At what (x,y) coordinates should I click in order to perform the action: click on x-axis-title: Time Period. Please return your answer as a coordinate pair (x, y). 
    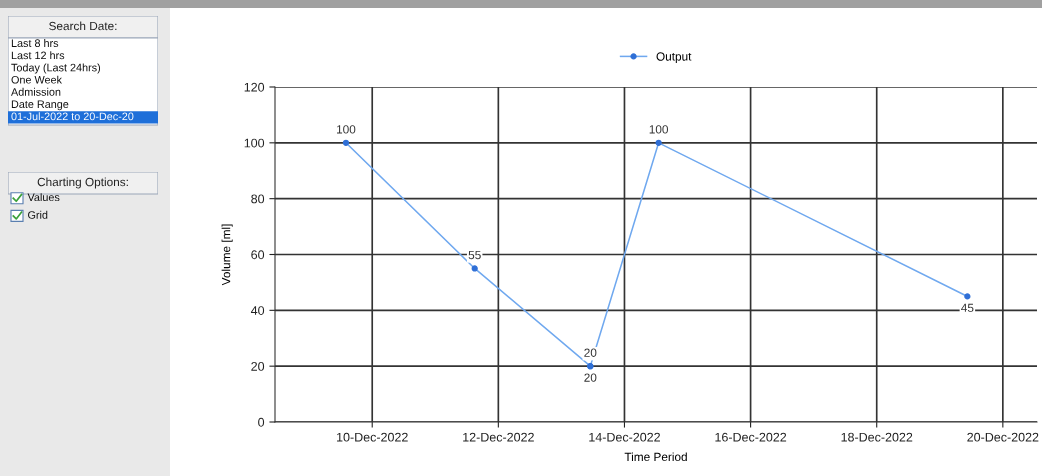
    Looking at the image, I should click on (655, 457).